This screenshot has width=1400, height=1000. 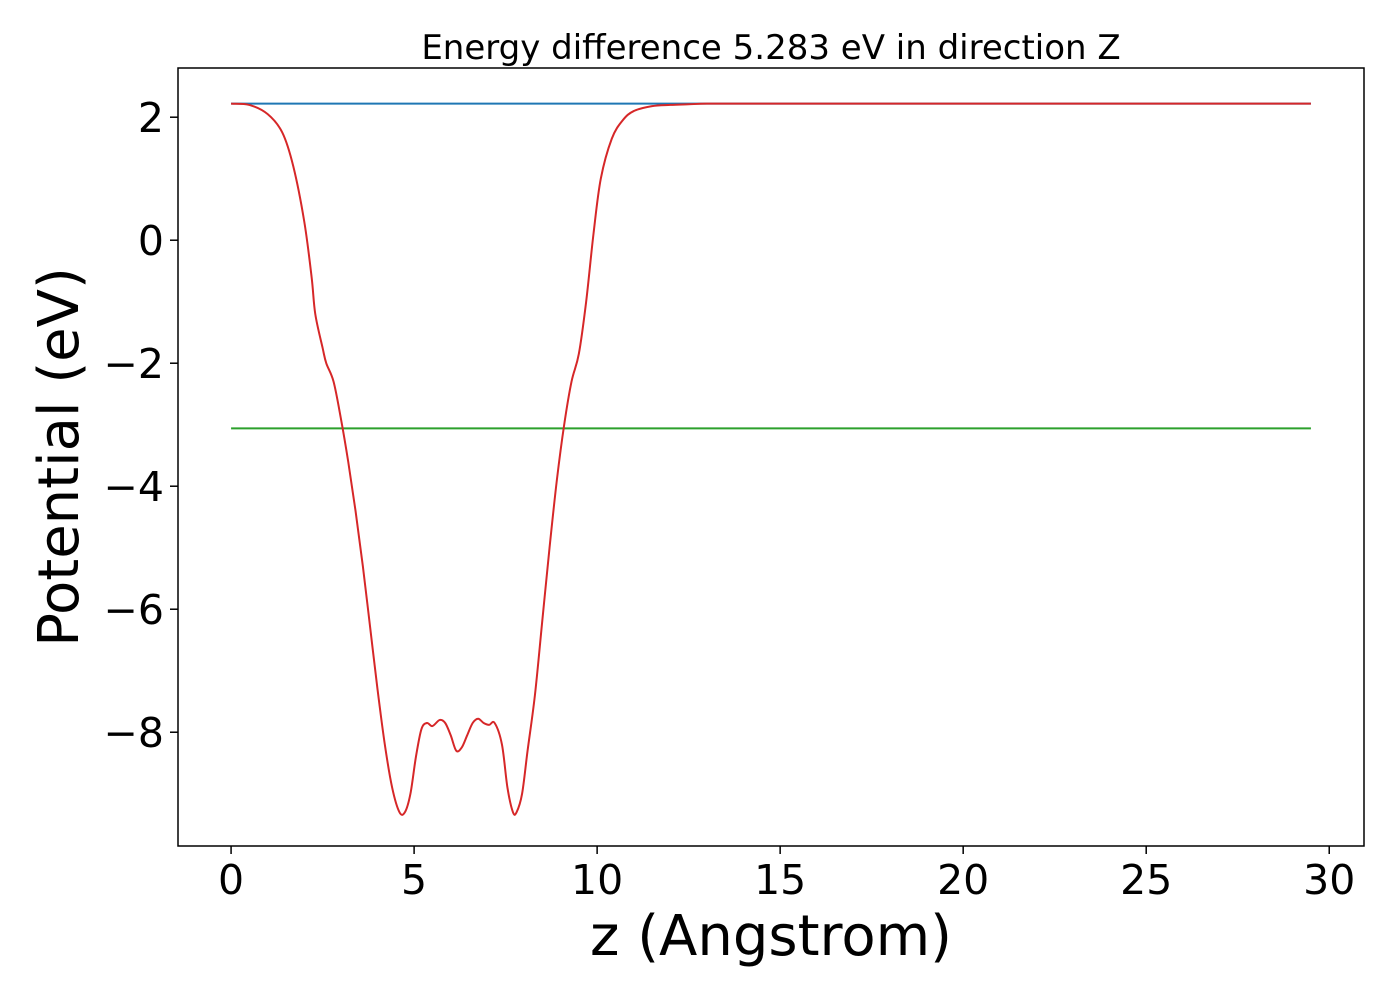 I want to click on y-tick-label: −8, so click(x=134, y=733).